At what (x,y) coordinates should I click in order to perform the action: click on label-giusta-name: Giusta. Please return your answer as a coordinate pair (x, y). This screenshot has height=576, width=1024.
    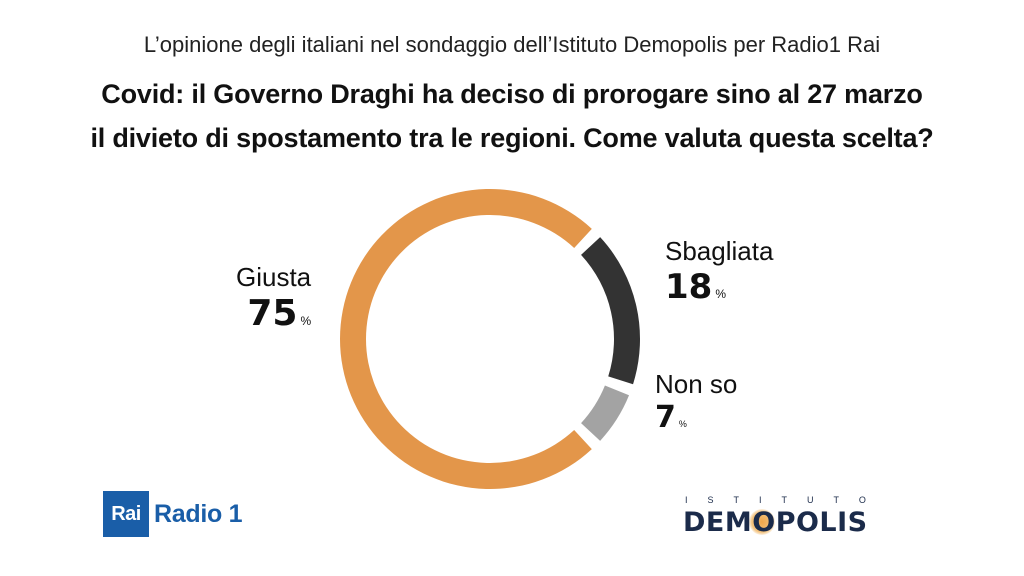
    Looking at the image, I should click on (274, 277).